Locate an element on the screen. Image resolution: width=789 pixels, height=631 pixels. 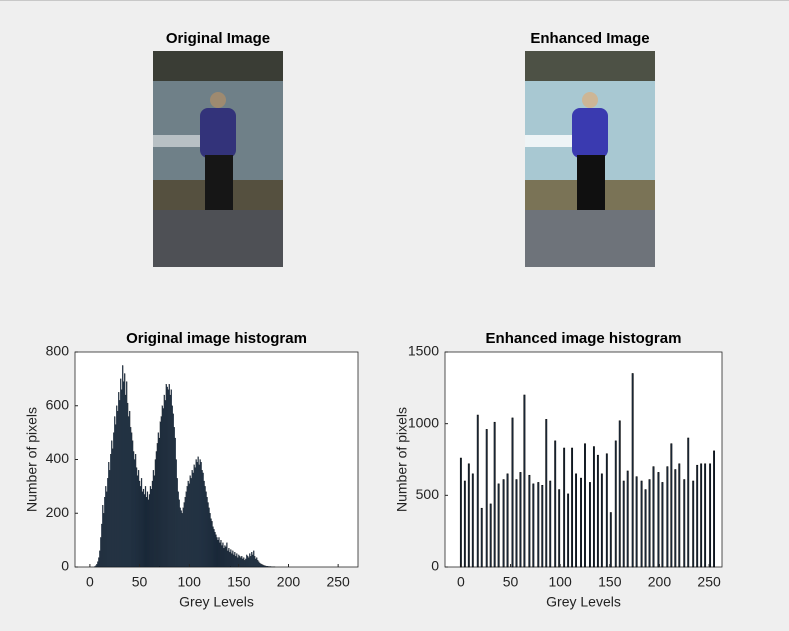
y-tick-label: 1500 is located at coordinates (423, 351).